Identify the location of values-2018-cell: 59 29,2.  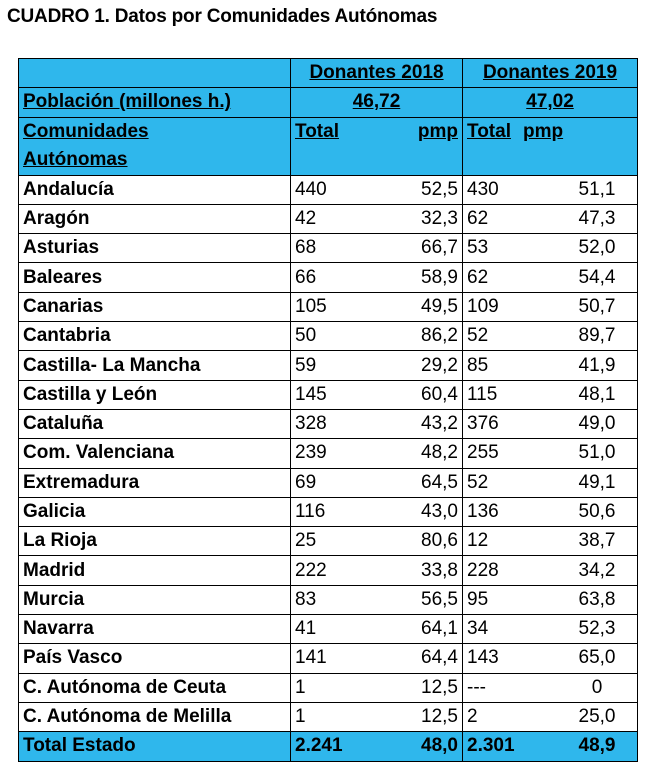
(376, 365).